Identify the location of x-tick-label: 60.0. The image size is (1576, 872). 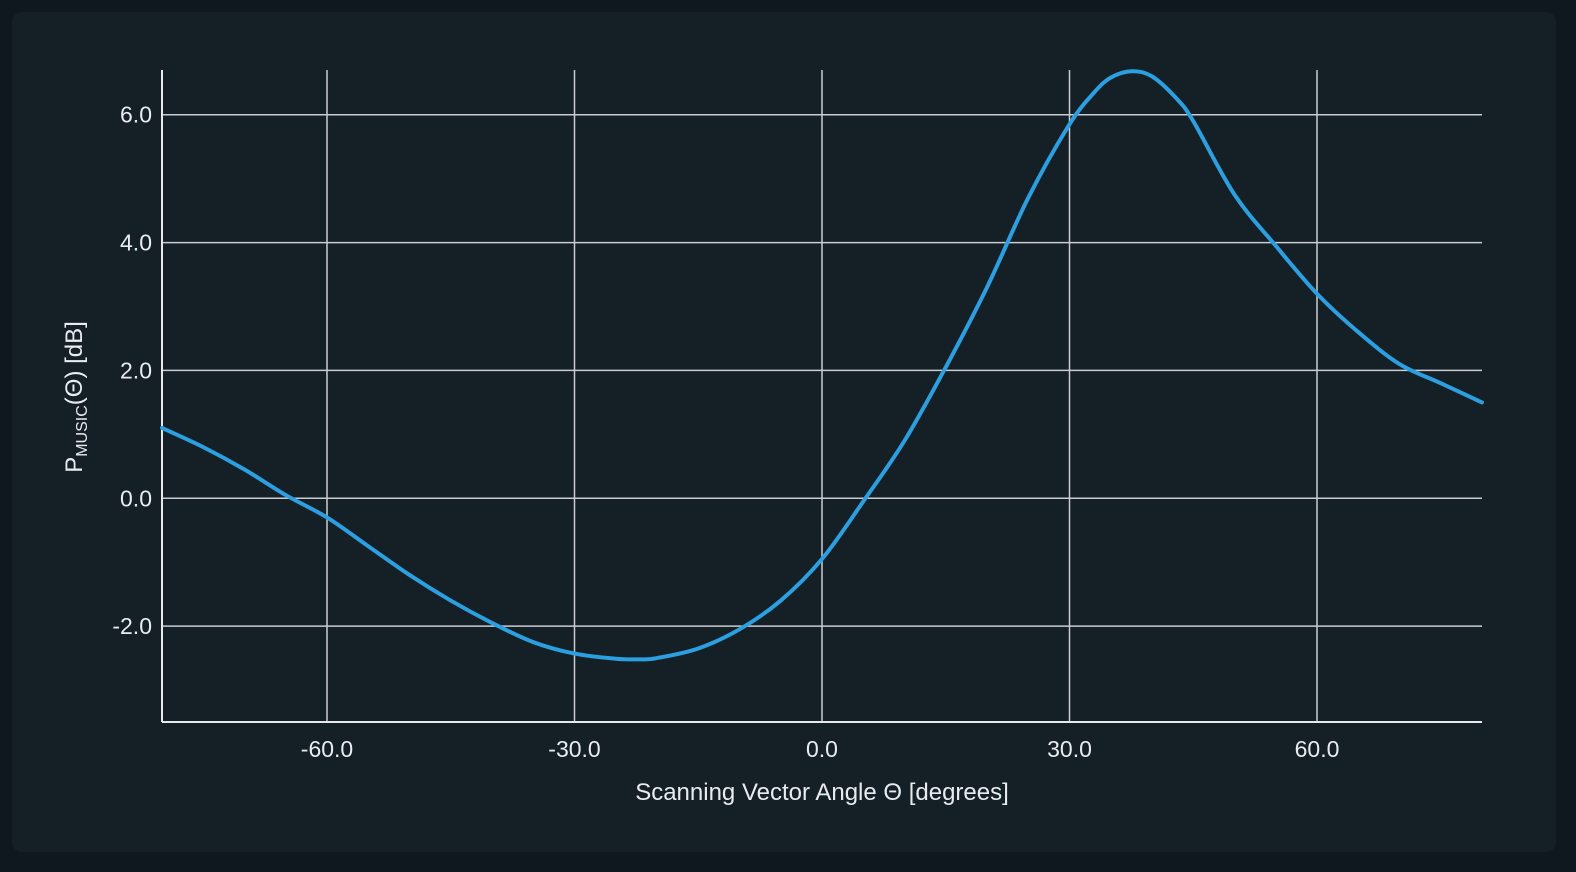
(1317, 749).